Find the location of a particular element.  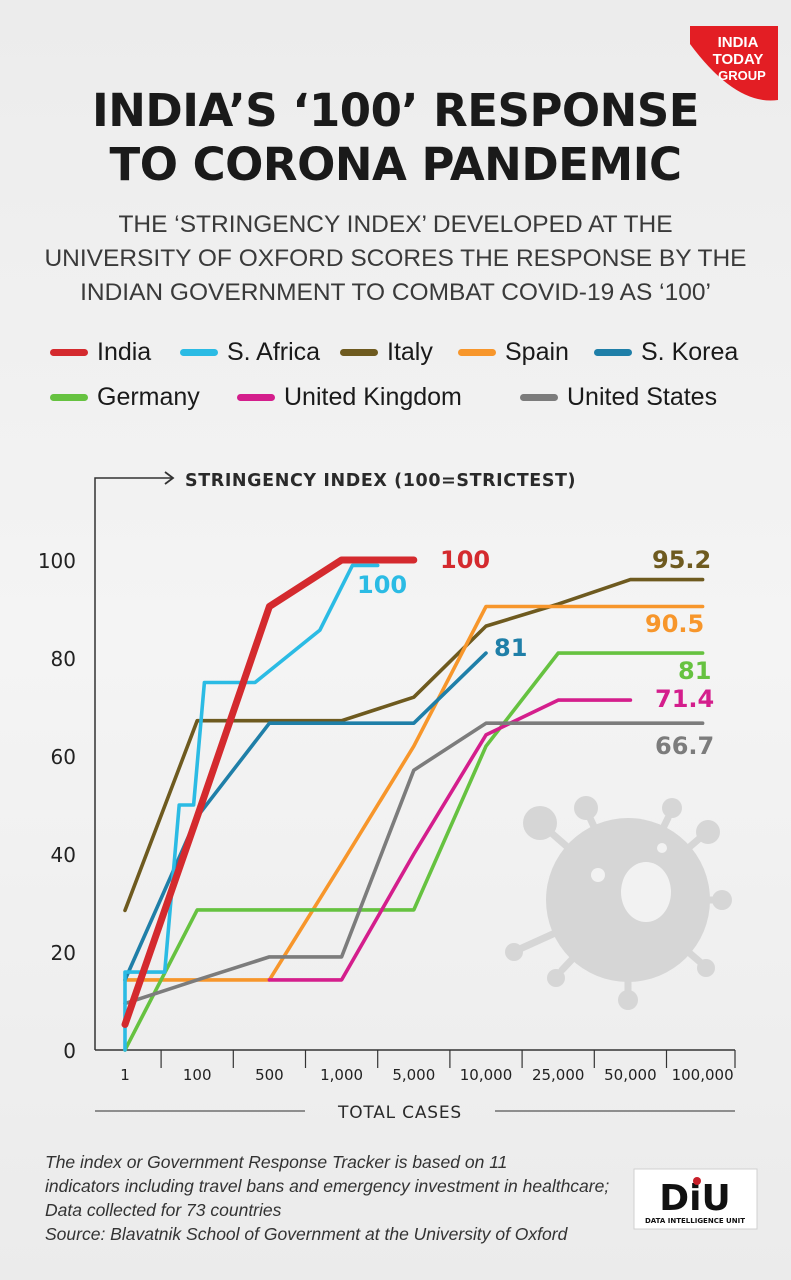

end-label-united-kingdom: 71.4 is located at coordinates (684, 699).